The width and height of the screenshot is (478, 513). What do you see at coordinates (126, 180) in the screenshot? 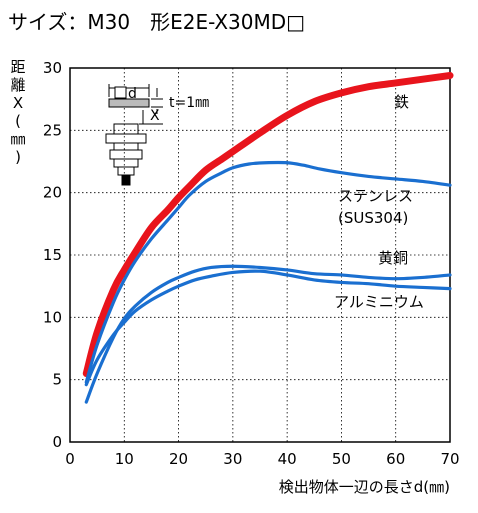
I see `sensor-cable` at bounding box center [126, 180].